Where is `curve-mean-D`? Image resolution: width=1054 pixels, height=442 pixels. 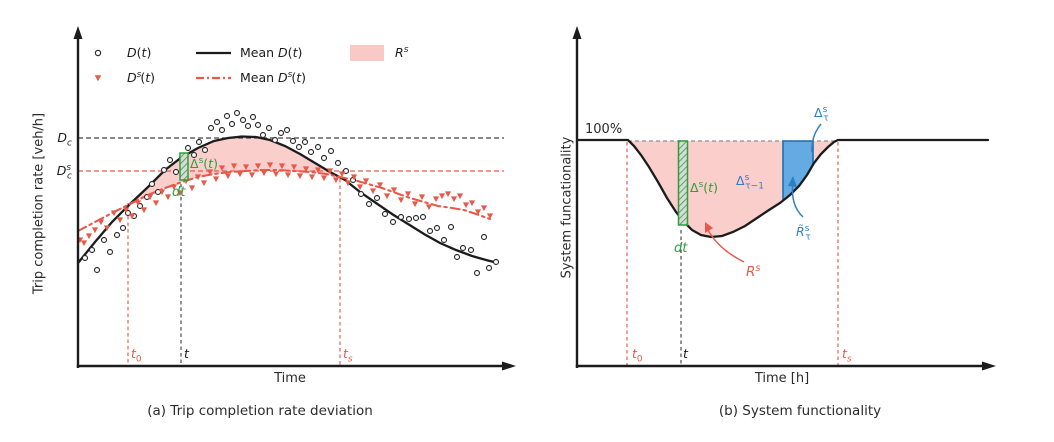 curve-mean-D is located at coordinates (286, 200).